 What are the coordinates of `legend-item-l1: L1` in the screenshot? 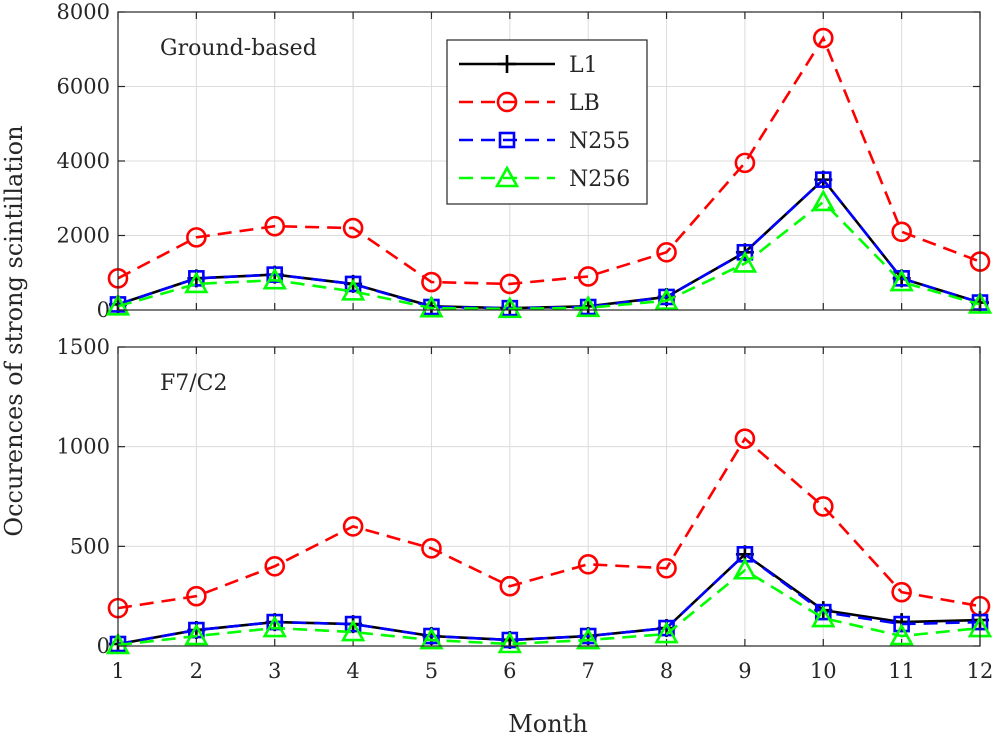 It's located at (528, 65).